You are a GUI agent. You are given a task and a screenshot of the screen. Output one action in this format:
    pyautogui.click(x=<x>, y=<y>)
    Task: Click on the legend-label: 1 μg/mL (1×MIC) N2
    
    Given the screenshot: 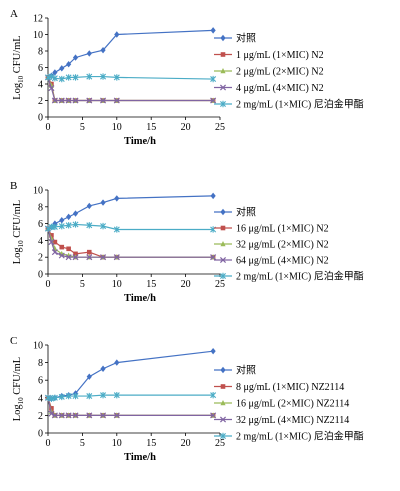 What is the action you would take?
    pyautogui.click(x=280, y=55)
    